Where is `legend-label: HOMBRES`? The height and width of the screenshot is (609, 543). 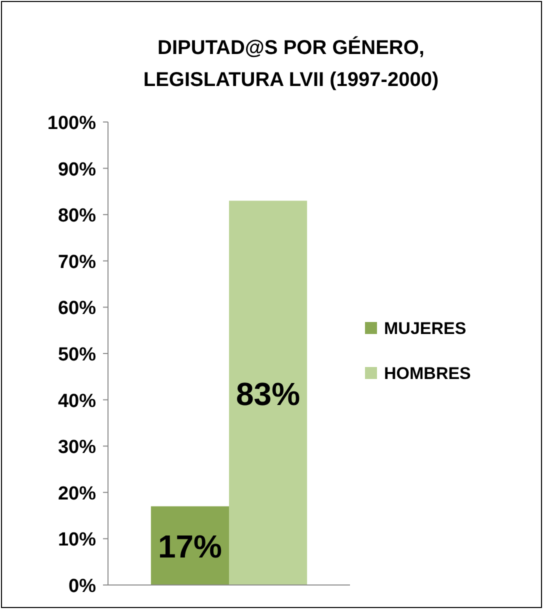
legend-label: HOMBRES is located at coordinates (427, 373).